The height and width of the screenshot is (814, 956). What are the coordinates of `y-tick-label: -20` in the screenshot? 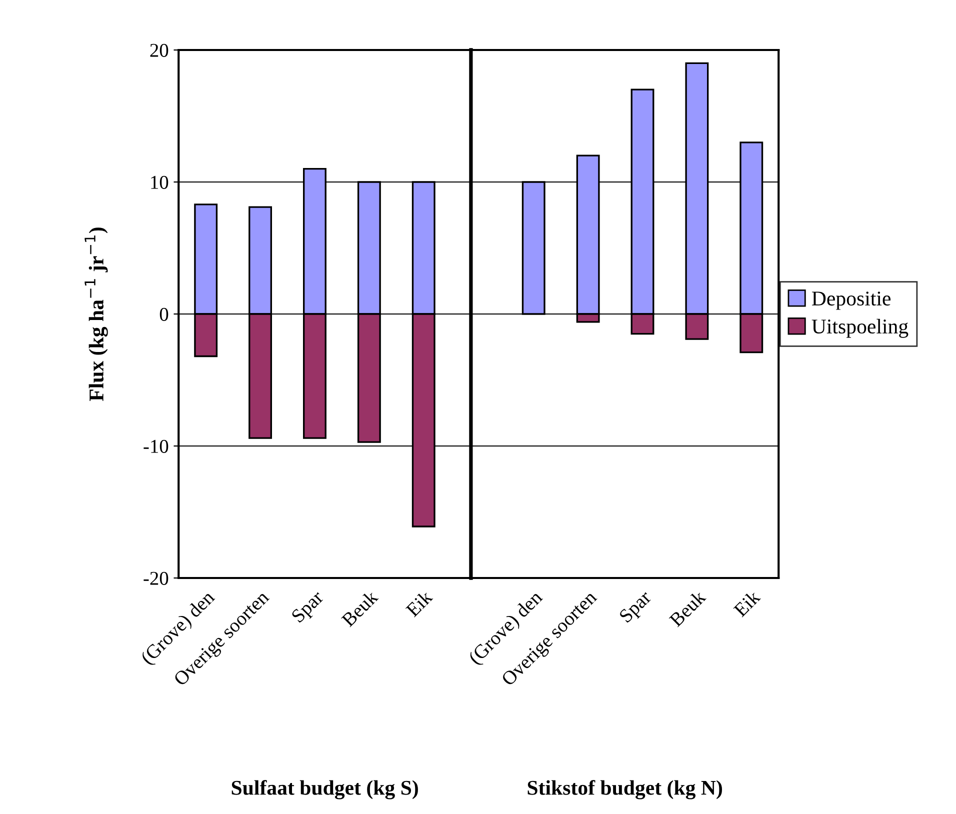 It's located at (156, 578).